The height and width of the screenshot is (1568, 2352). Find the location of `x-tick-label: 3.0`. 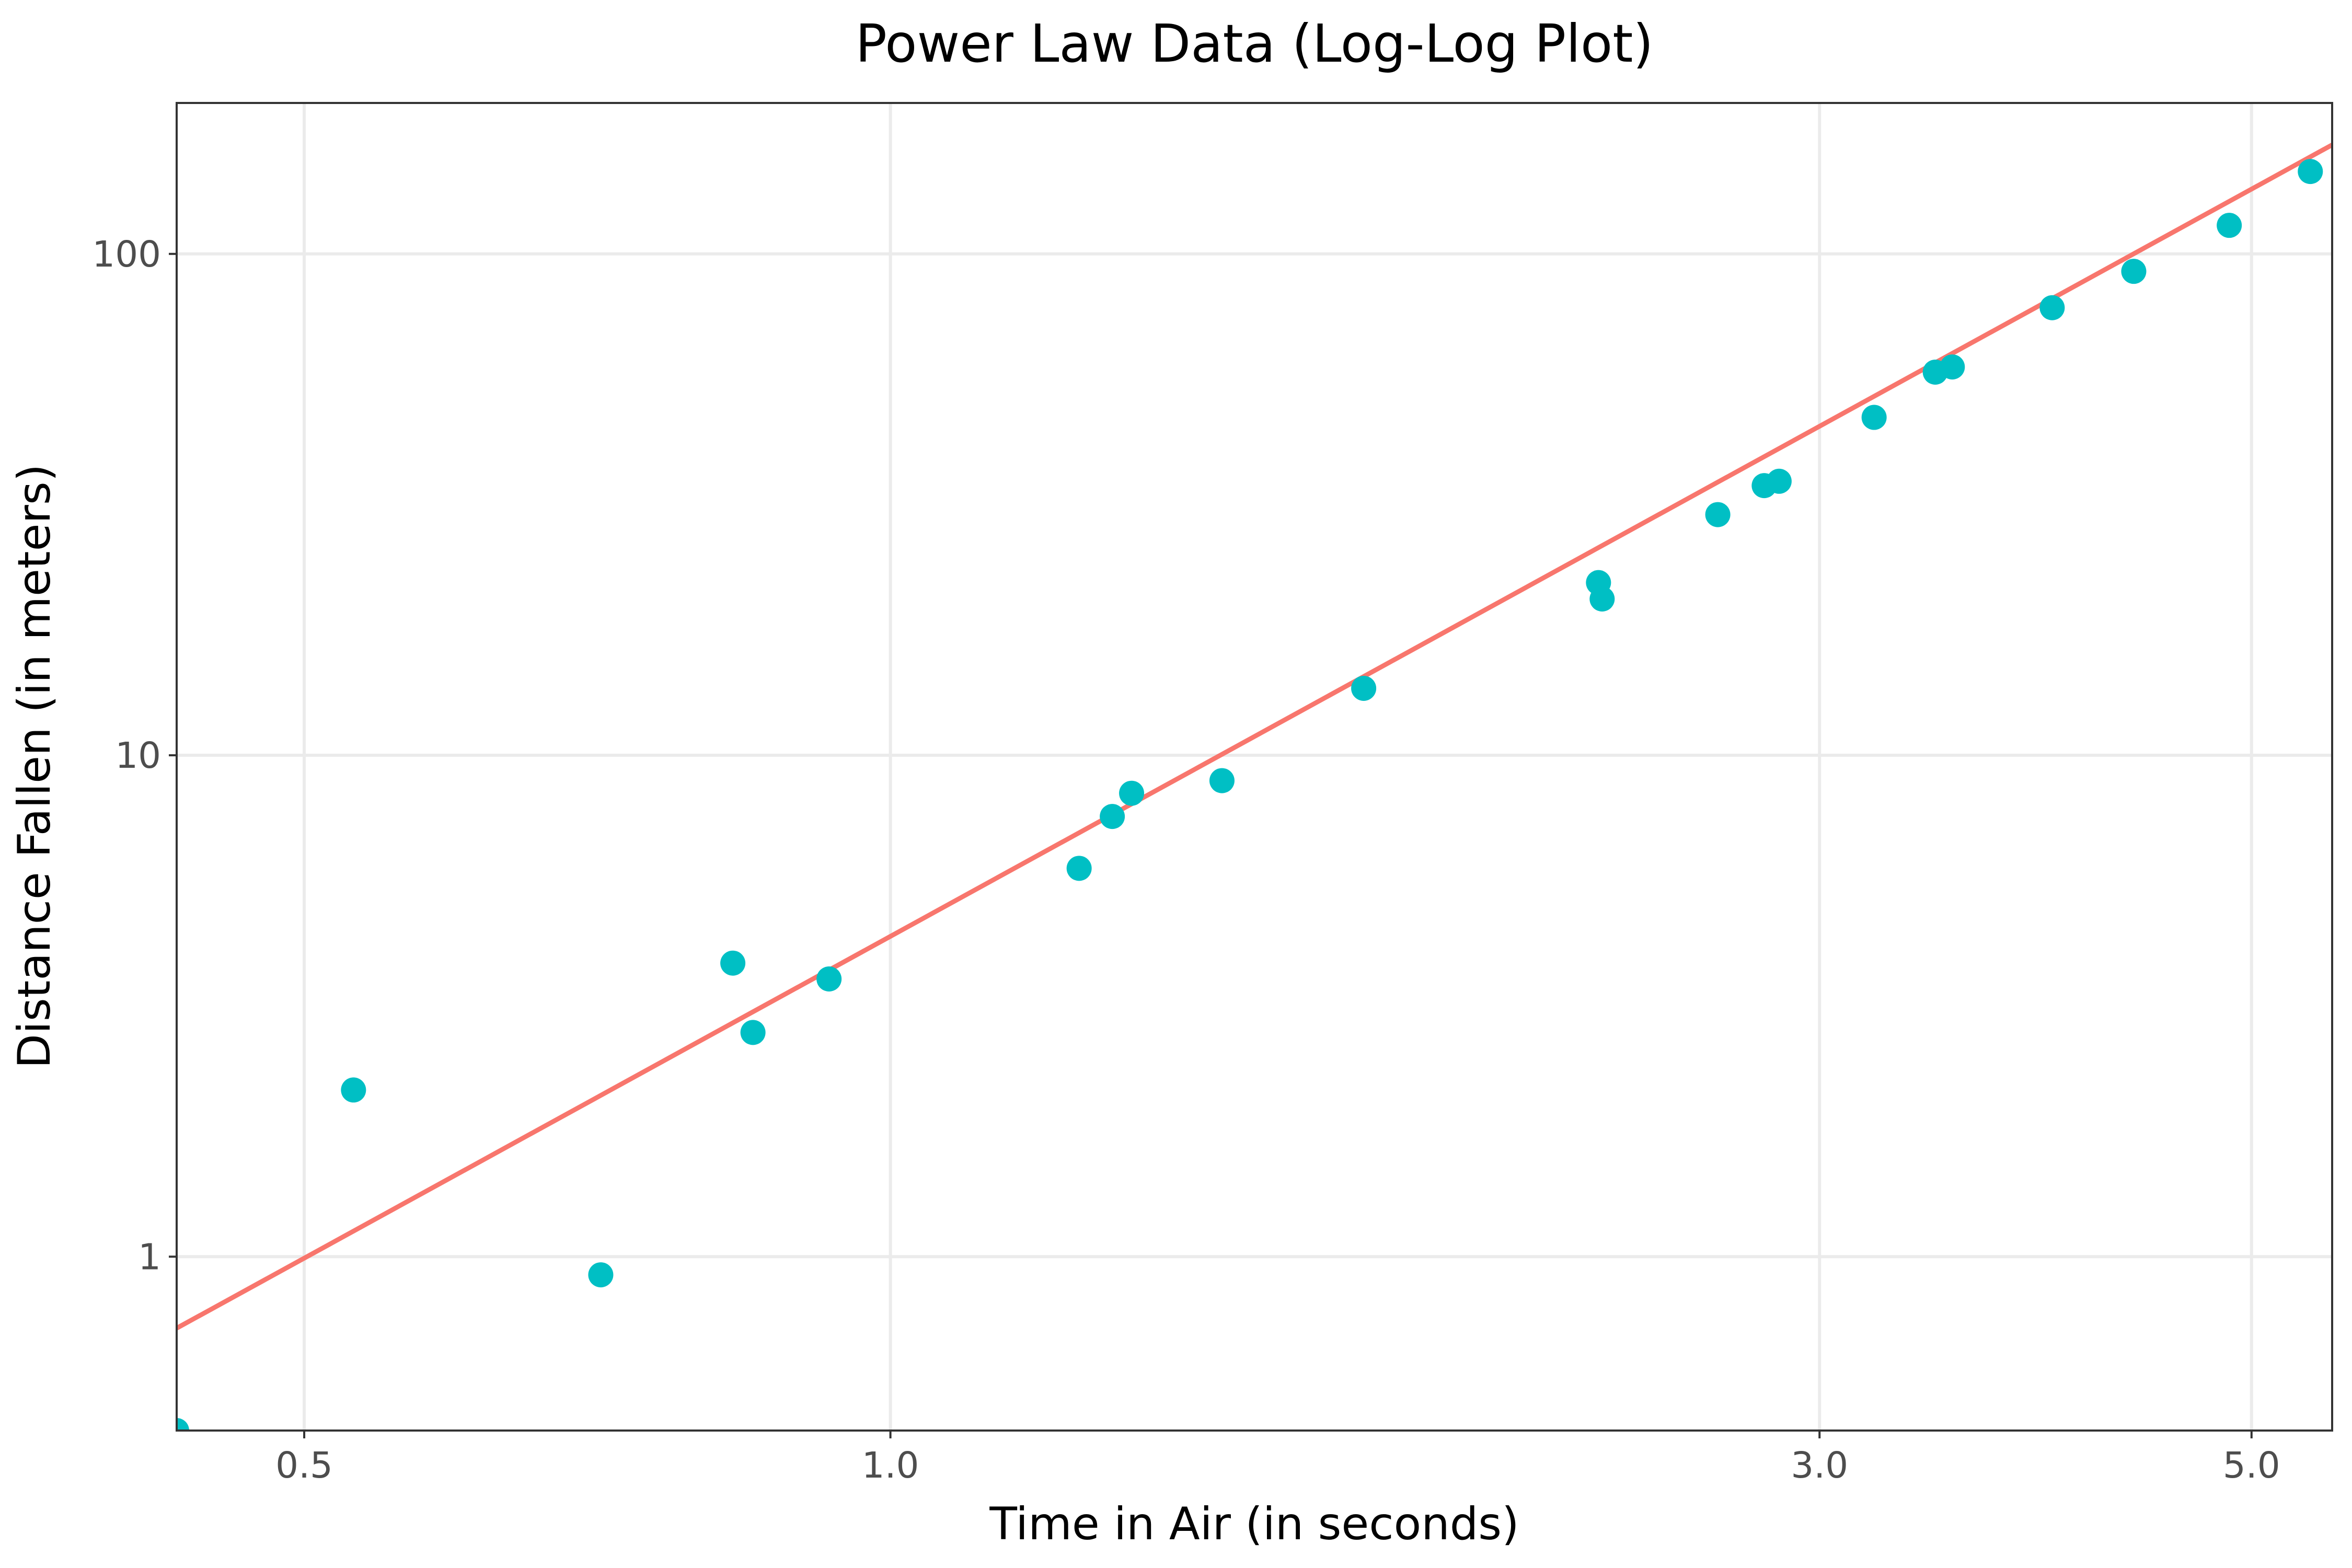

x-tick-label: 3.0 is located at coordinates (1819, 1465).